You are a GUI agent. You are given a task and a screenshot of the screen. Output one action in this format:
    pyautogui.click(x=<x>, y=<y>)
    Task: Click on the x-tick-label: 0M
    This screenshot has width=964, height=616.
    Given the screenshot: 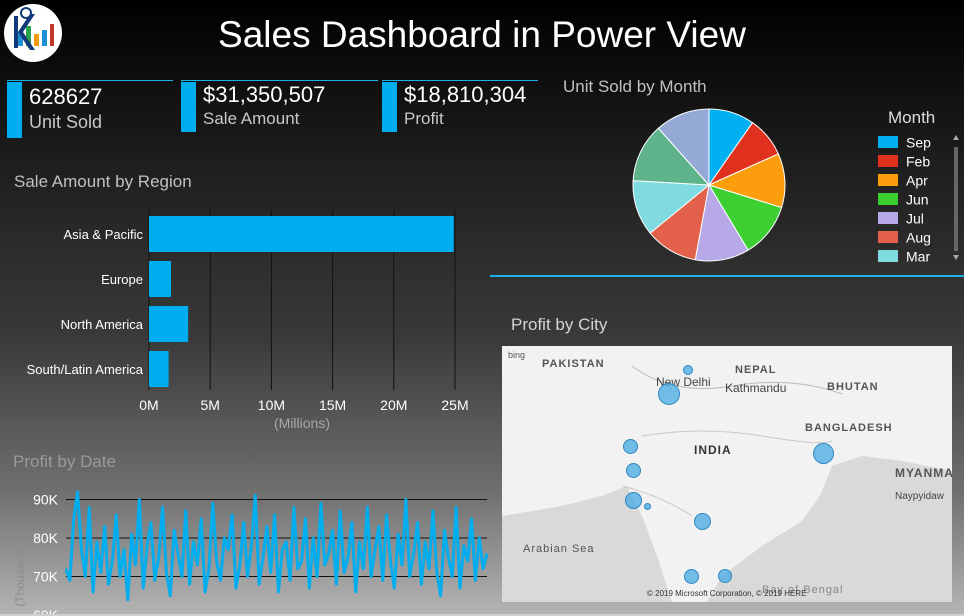 What is the action you would take?
    pyautogui.click(x=148, y=405)
    